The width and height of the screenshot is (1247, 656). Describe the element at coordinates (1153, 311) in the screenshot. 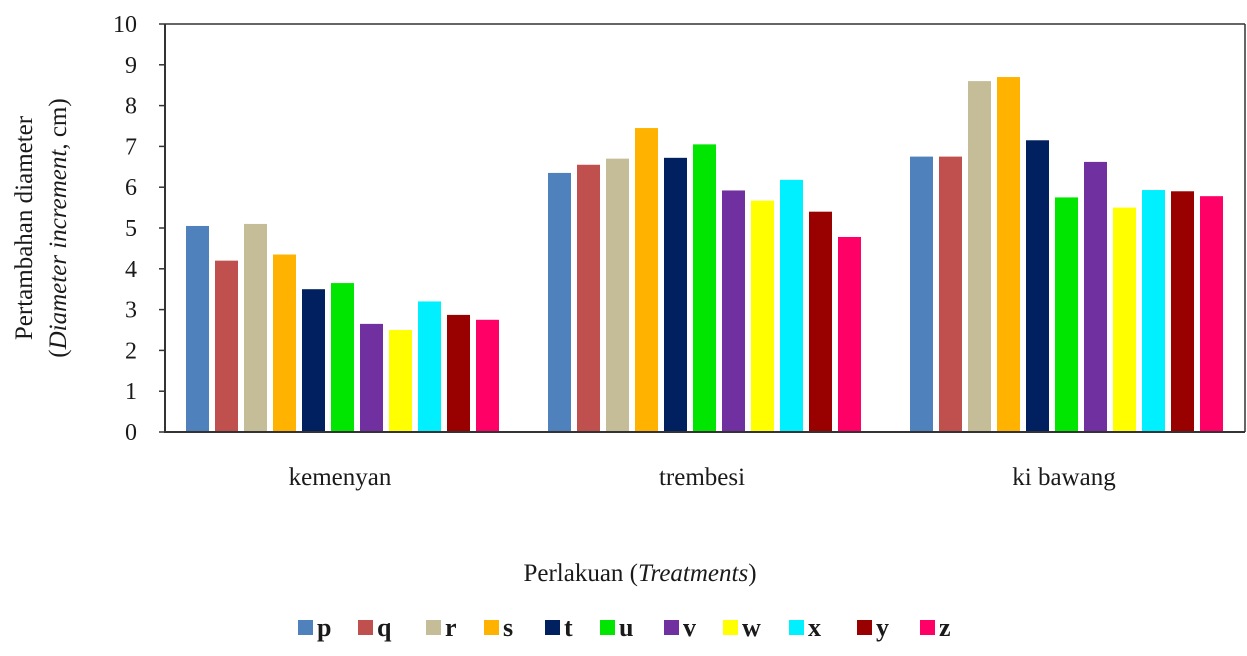

I see `bar-ki-bawang-x` at that location.